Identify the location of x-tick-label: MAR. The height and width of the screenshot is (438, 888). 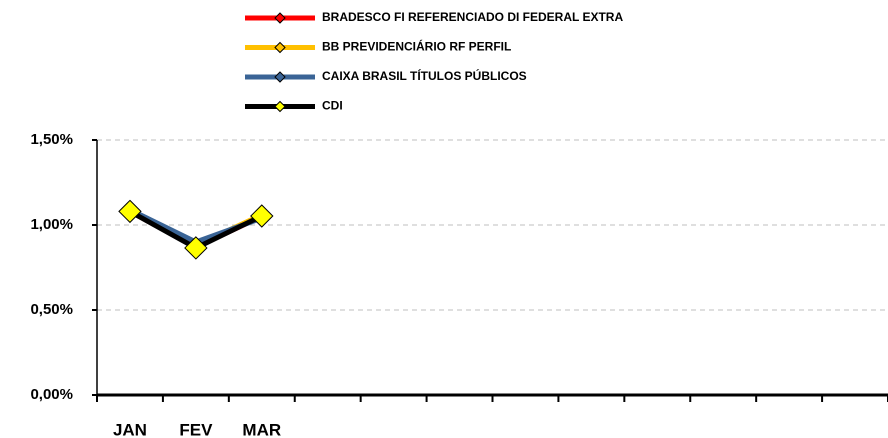
(261, 429).